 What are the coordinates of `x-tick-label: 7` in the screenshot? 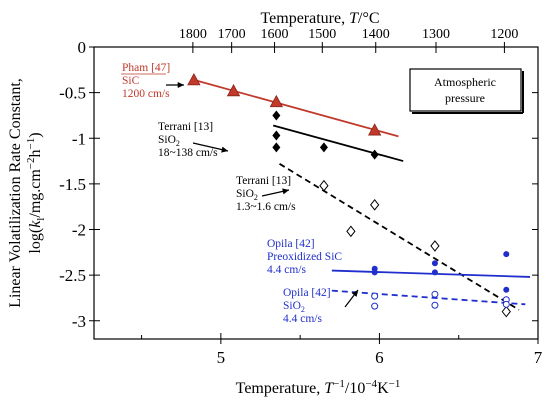 It's located at (538, 357).